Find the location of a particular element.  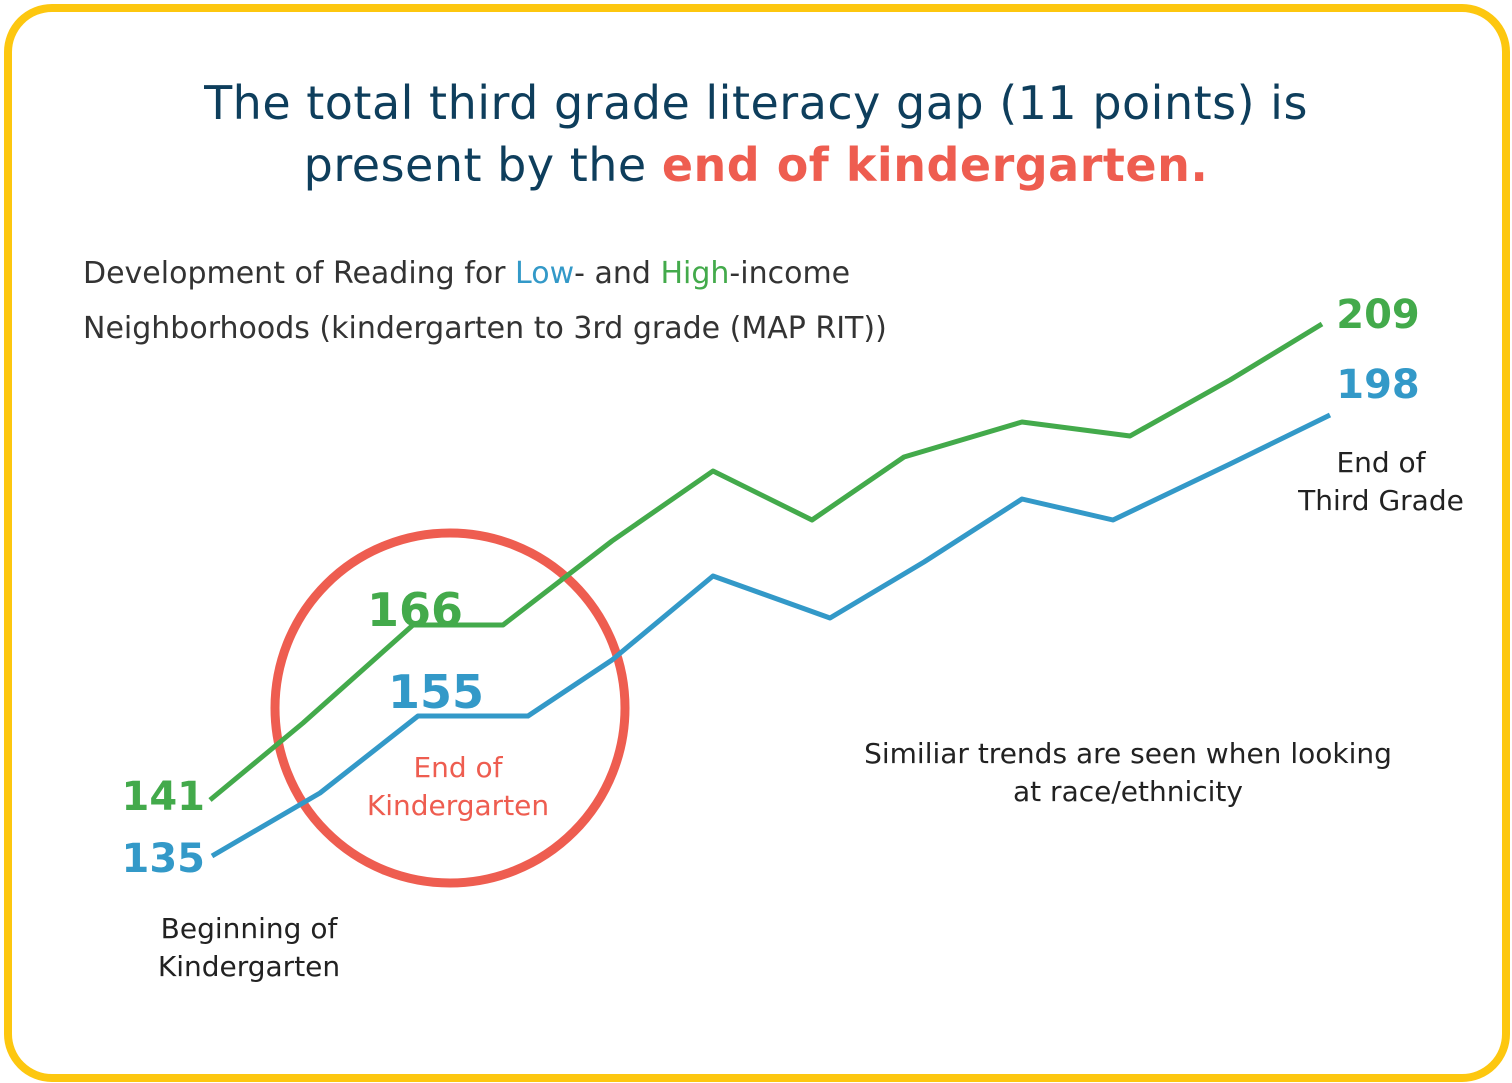

end-of-kindergarten-circle is located at coordinates (450, 708).